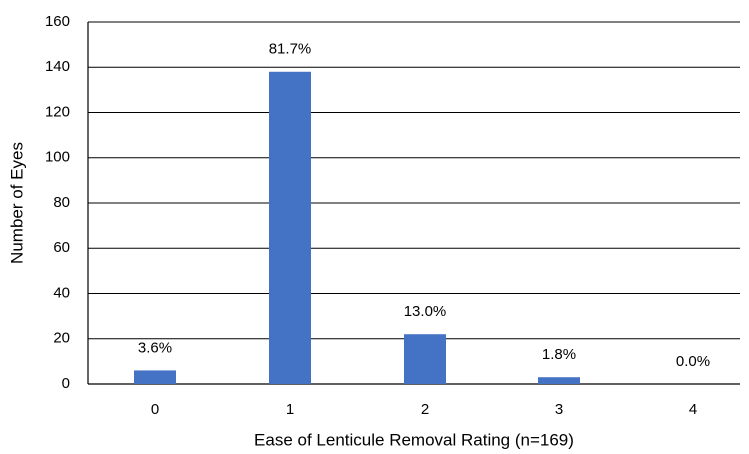 The image size is (749, 454). What do you see at coordinates (61, 247) in the screenshot?
I see `y-tick-label: 60` at bounding box center [61, 247].